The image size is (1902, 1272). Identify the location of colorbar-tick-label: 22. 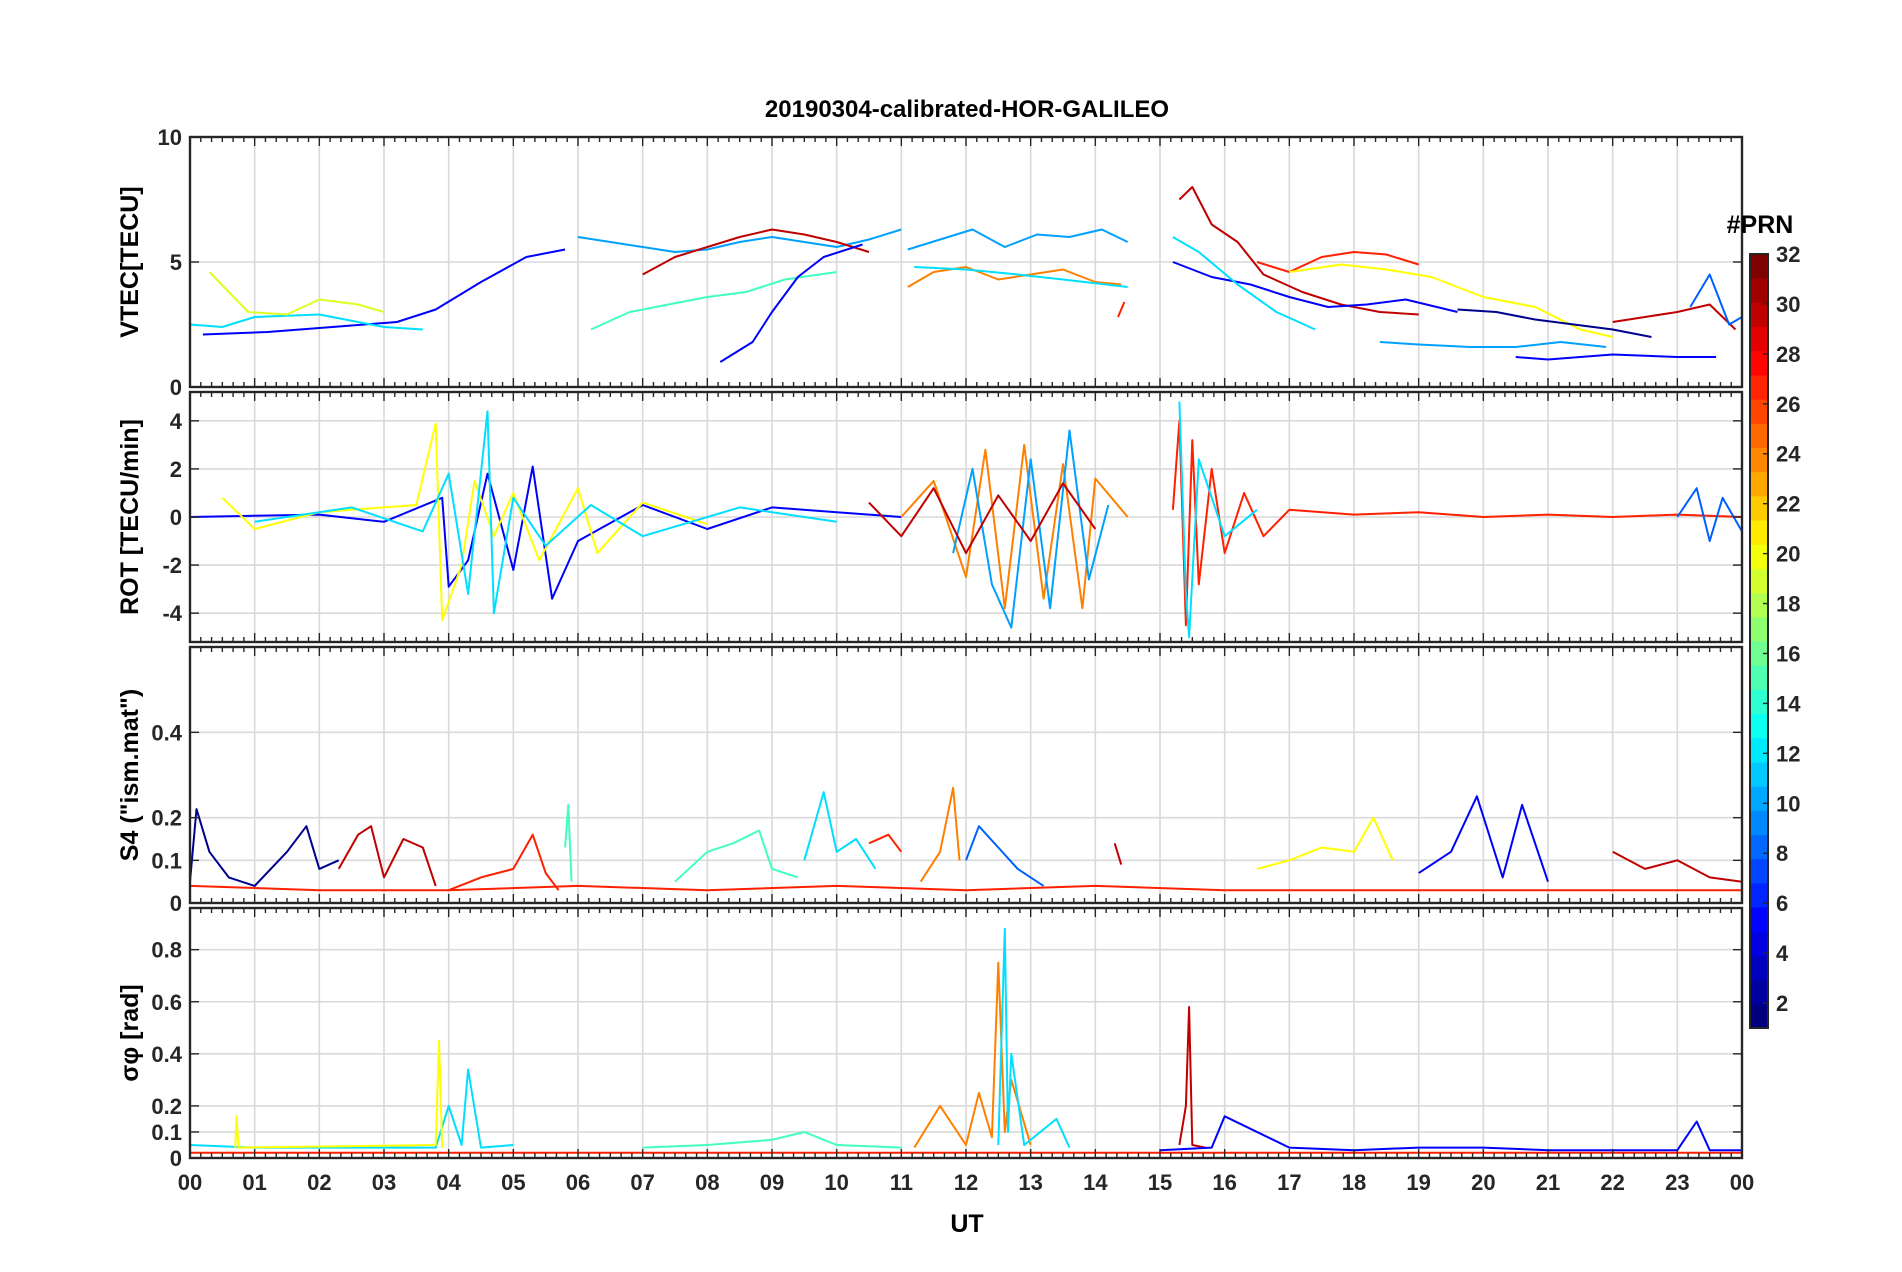
(1788, 504).